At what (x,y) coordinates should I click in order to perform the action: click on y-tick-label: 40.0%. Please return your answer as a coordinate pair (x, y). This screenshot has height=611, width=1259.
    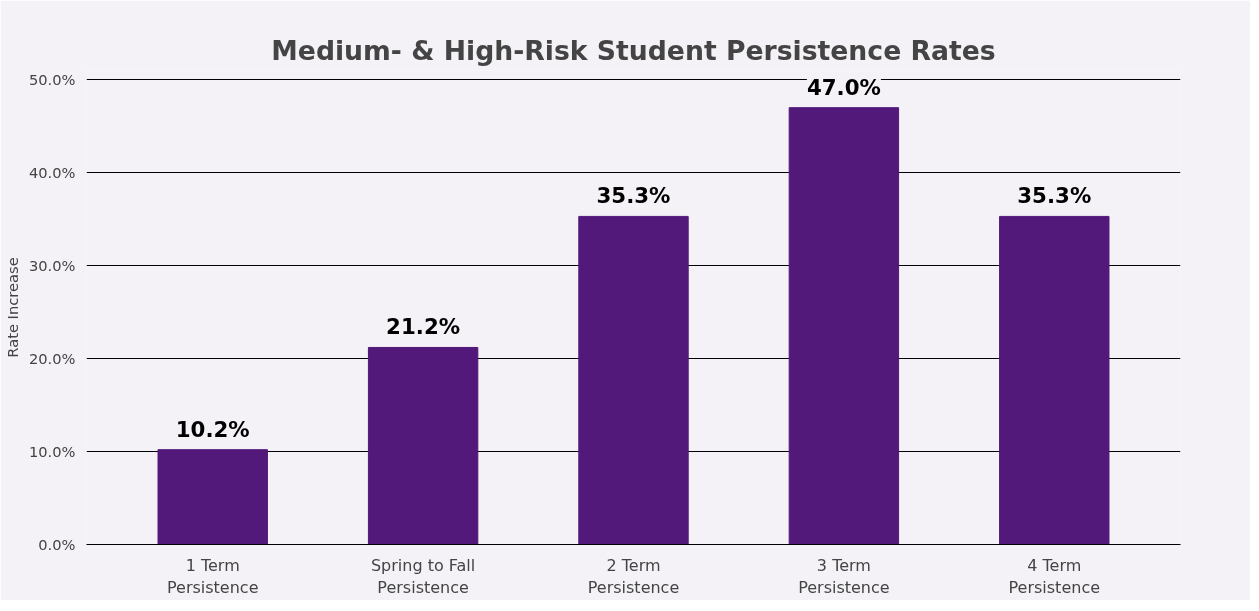
    Looking at the image, I should click on (52, 173).